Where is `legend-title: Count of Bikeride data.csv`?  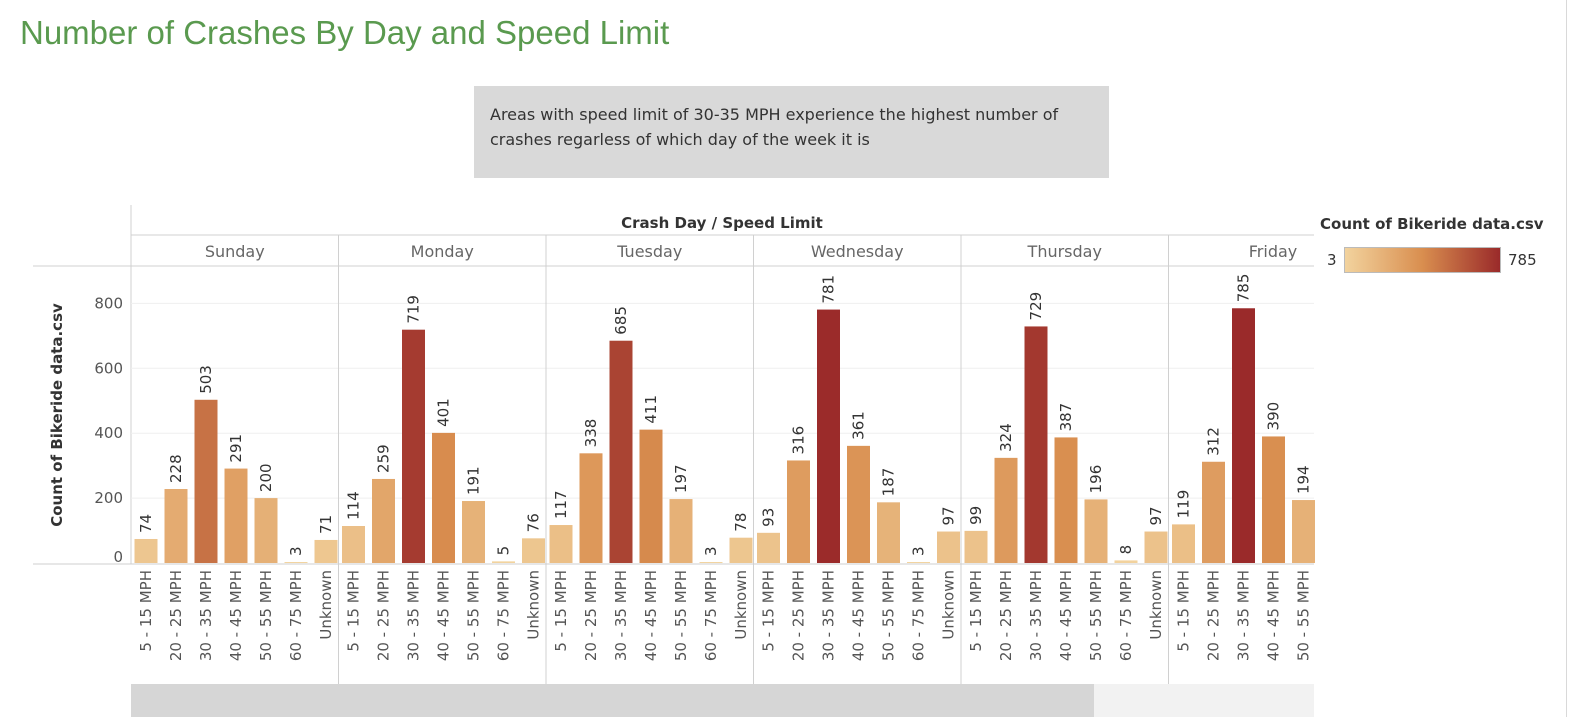
legend-title: Count of Bikeride data.csv is located at coordinates (1432, 224).